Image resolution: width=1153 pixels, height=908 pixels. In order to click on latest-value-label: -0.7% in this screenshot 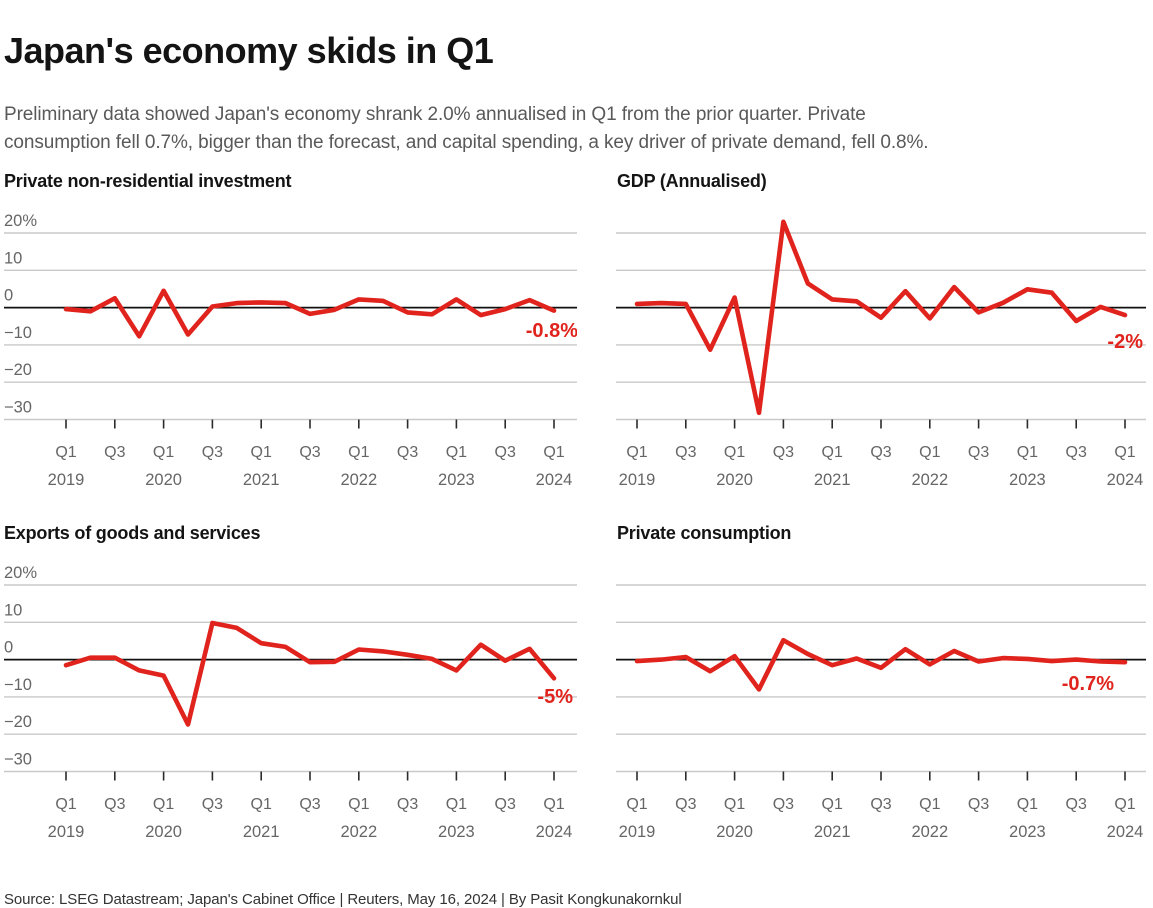, I will do `click(1088, 684)`.